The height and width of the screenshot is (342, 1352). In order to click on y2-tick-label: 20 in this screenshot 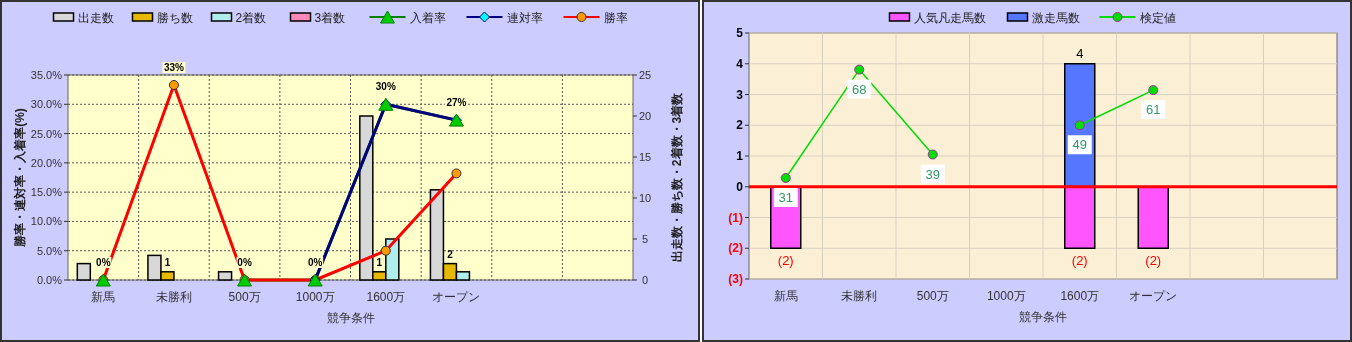, I will do `click(645, 116)`.